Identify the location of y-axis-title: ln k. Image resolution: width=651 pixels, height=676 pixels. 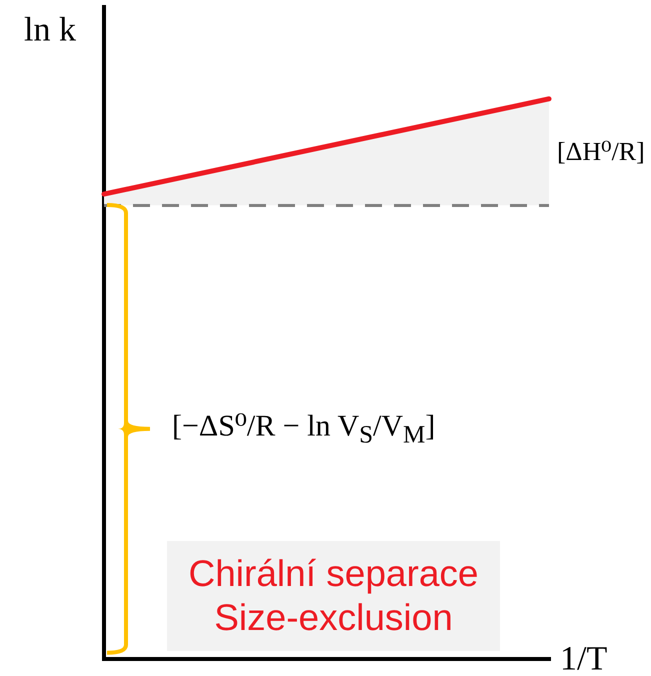
(50, 30).